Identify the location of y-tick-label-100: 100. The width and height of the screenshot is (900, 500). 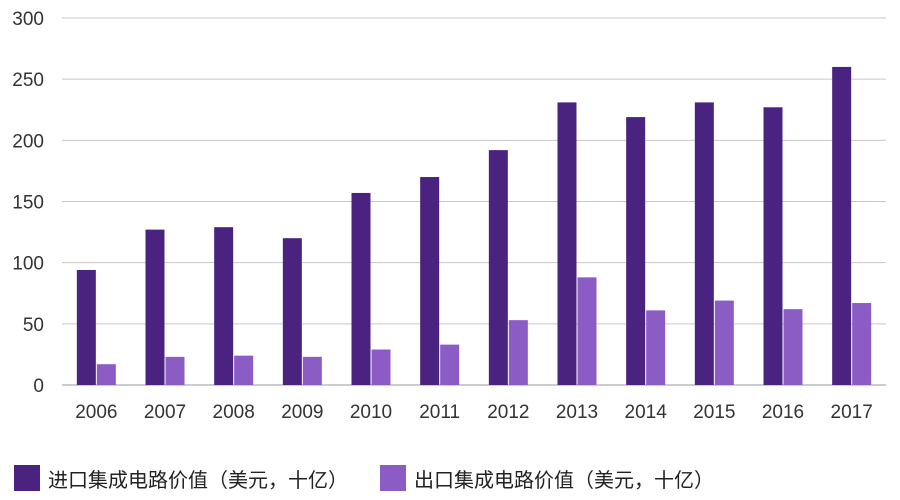
(28, 264).